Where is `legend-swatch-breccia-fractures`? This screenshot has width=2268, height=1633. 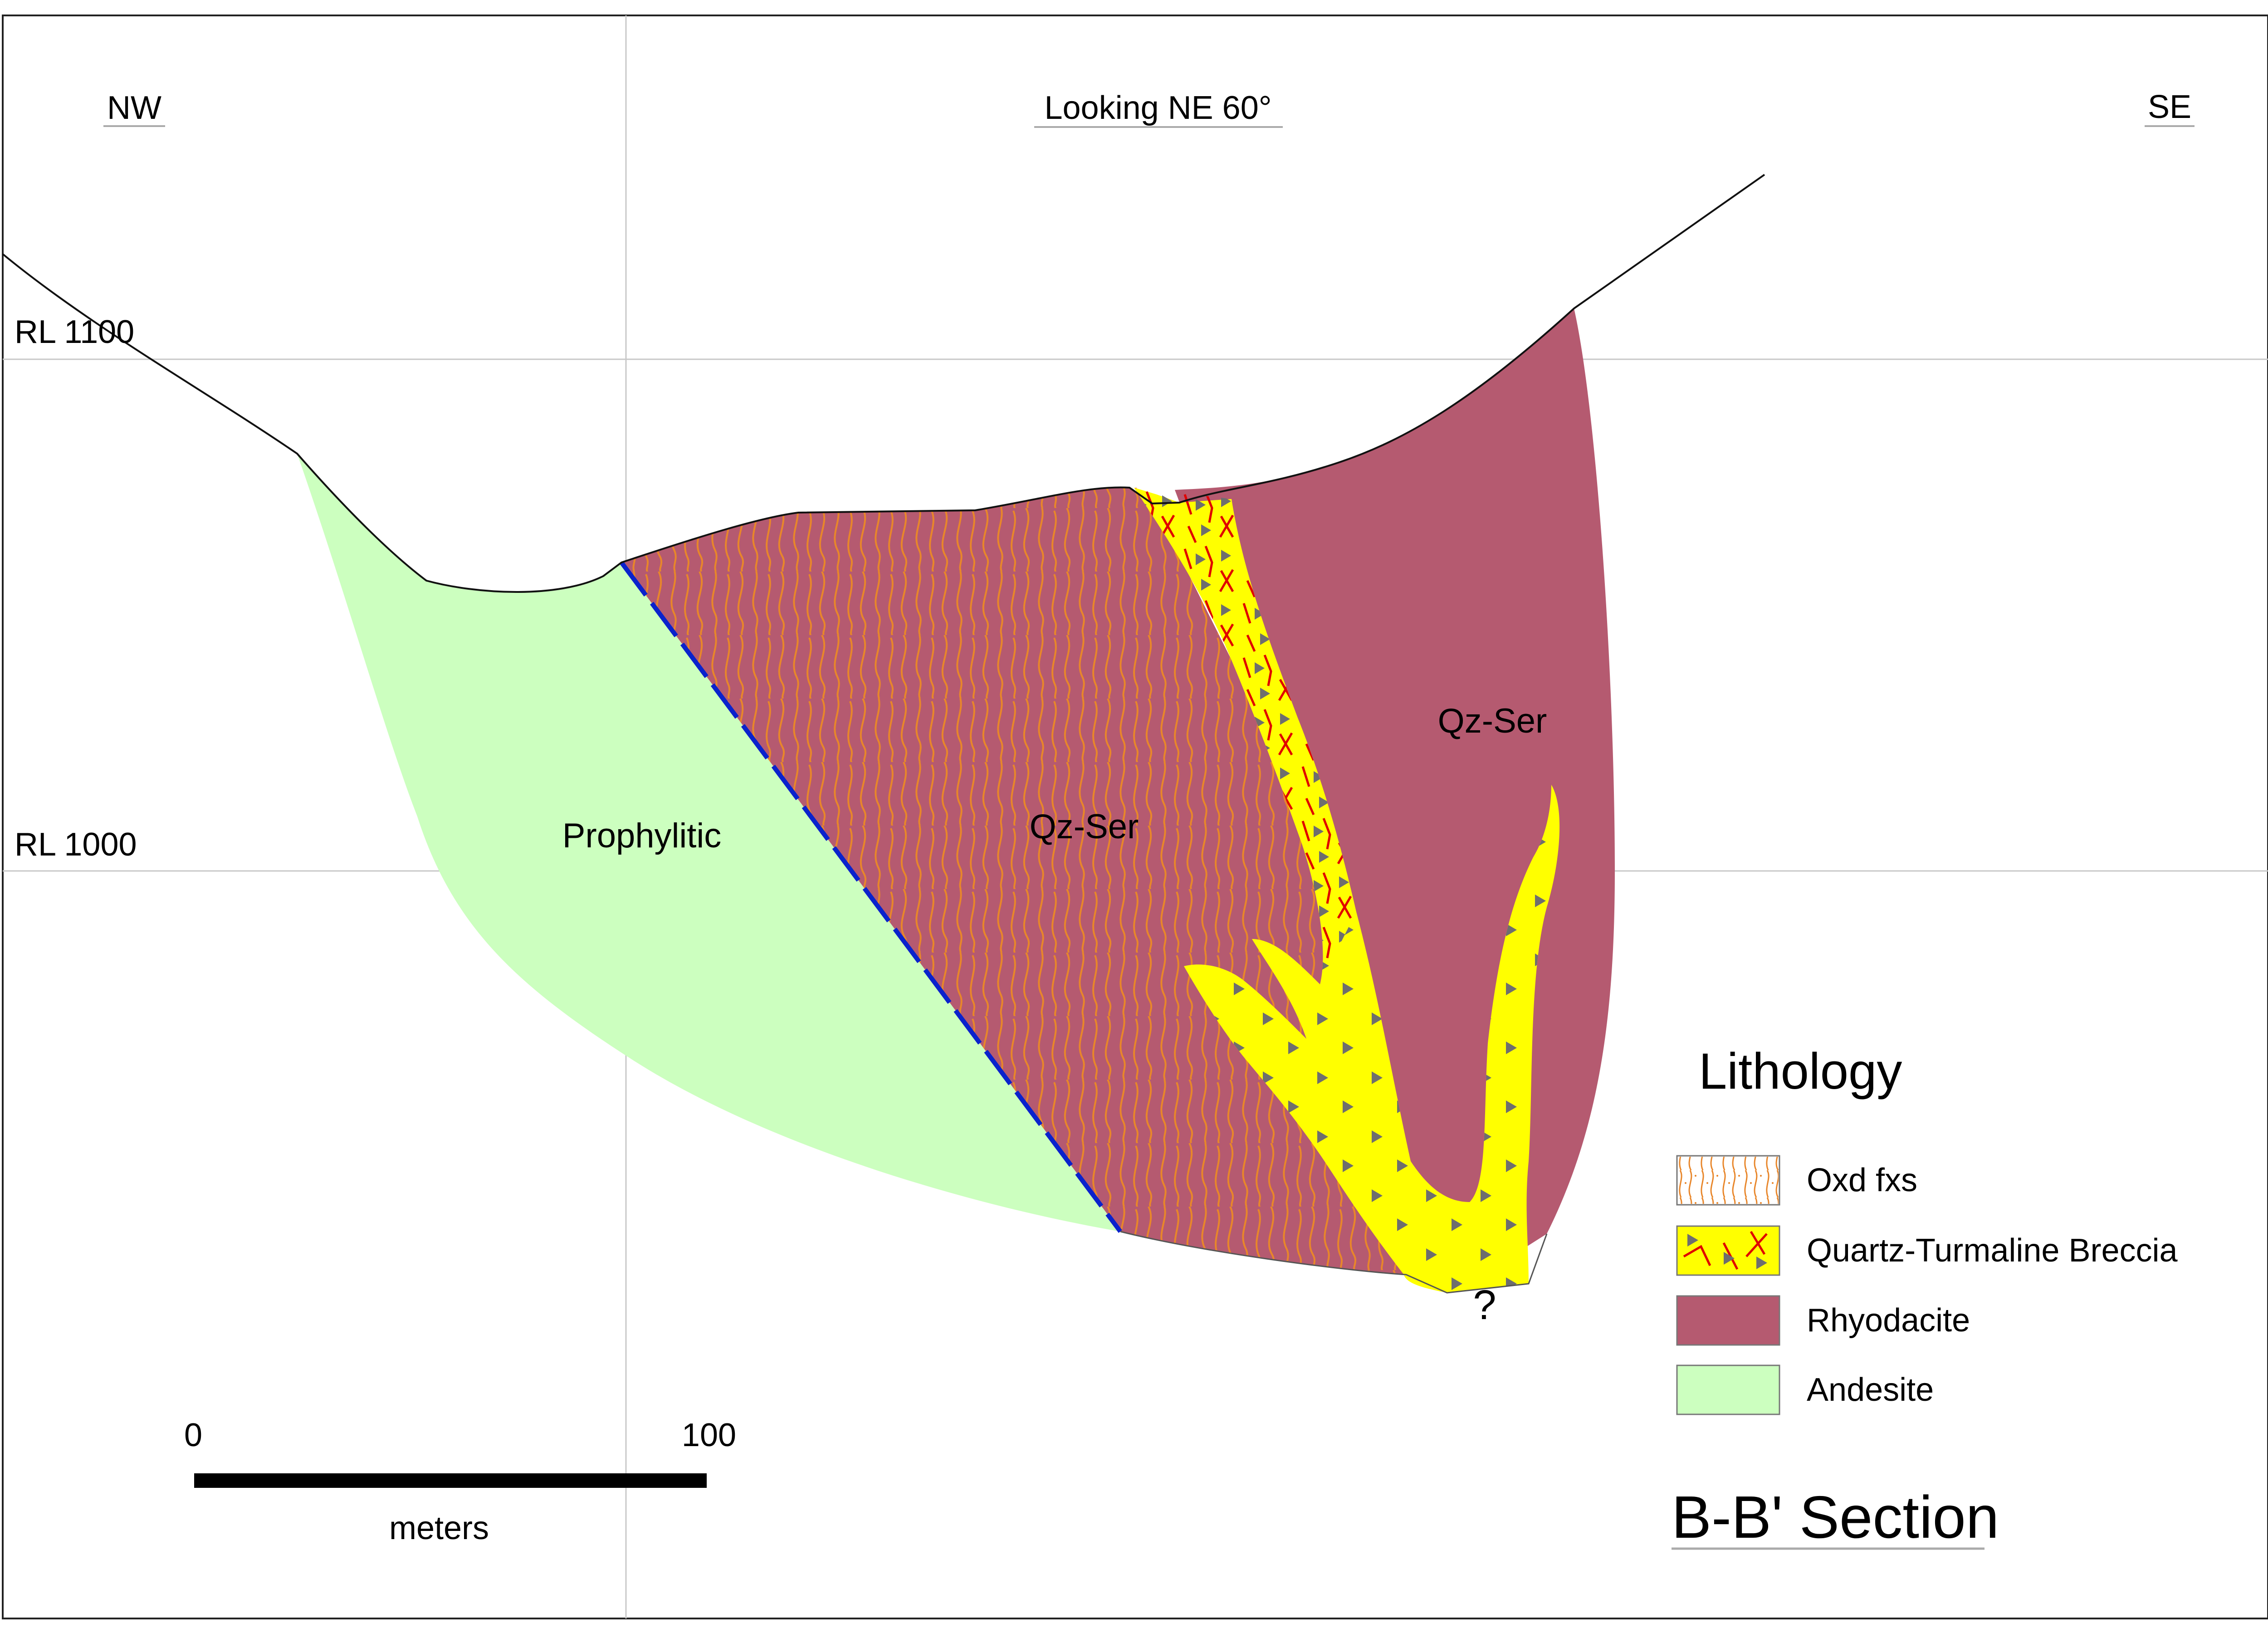 legend-swatch-breccia-fractures is located at coordinates (1726, 1250).